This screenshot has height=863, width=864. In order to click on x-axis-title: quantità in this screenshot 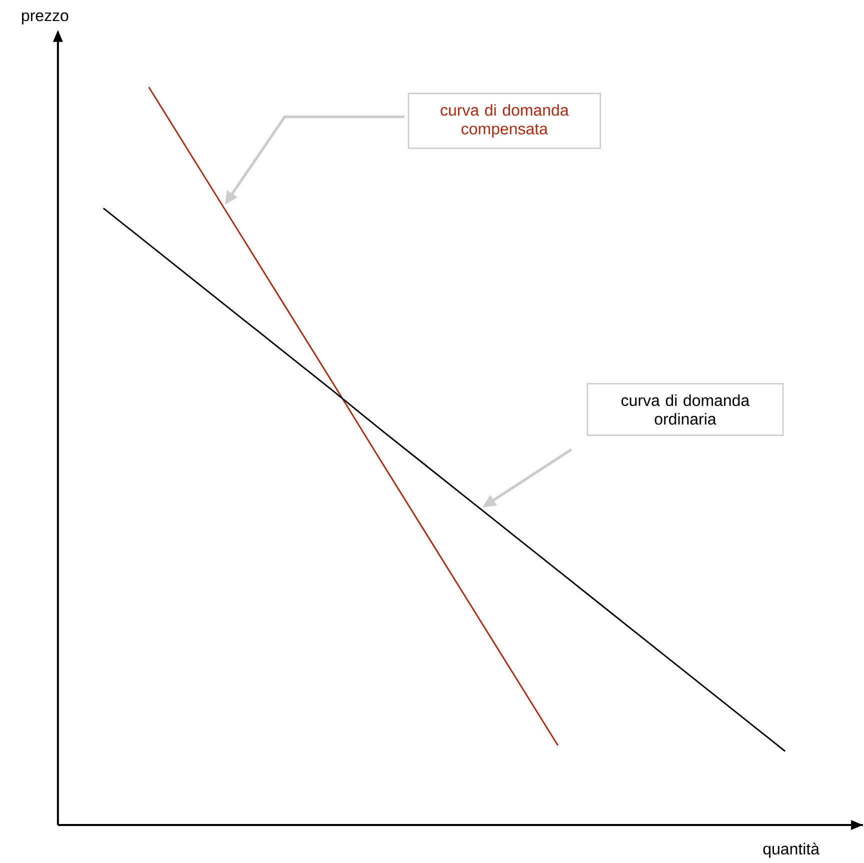, I will do `click(791, 850)`.